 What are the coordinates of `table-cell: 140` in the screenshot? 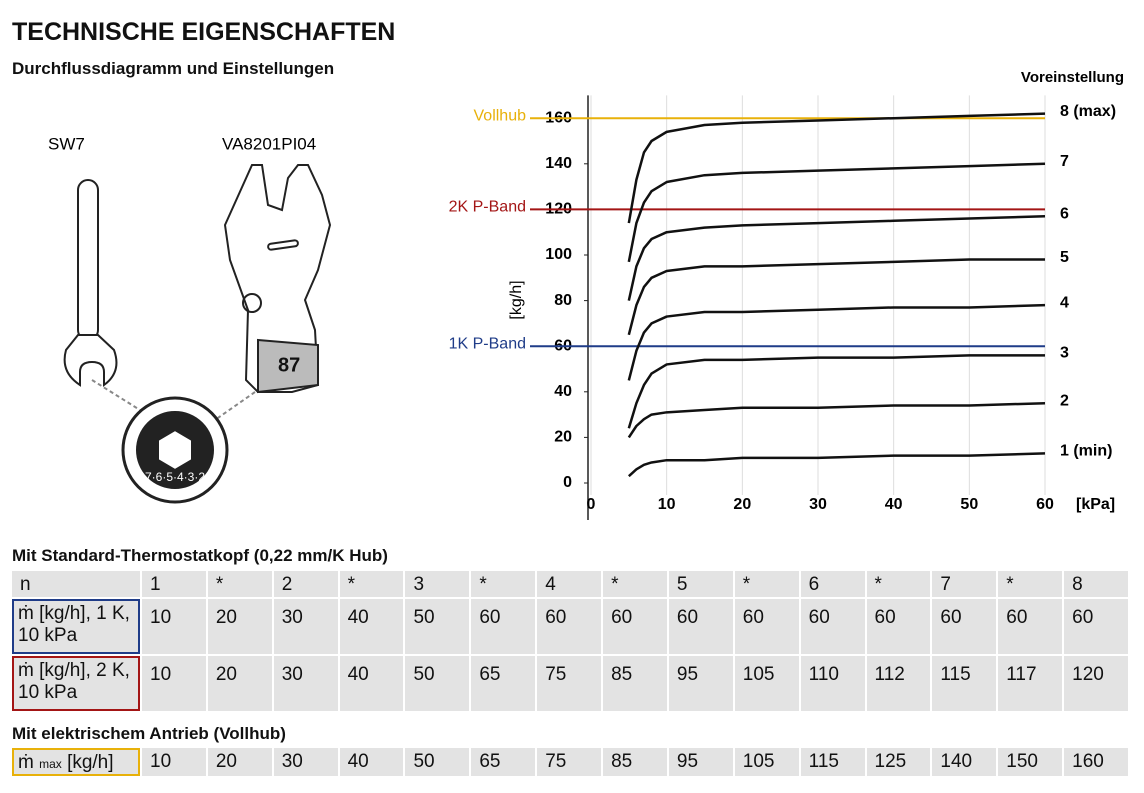 It's located at (964, 762).